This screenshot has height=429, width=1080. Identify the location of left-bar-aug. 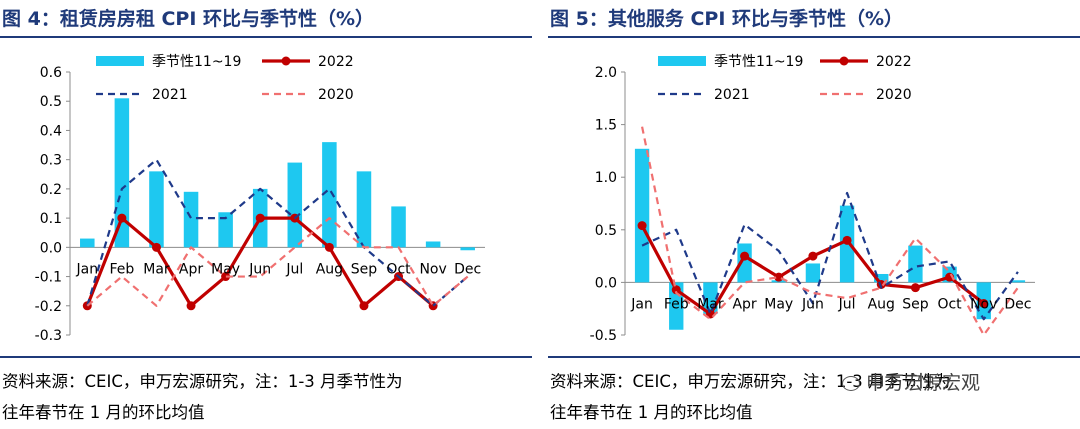
(329, 195).